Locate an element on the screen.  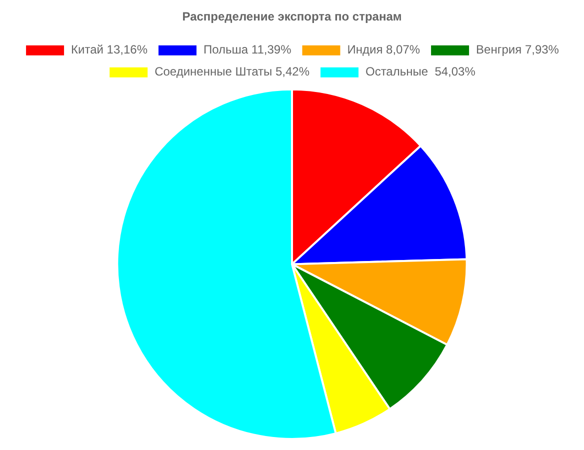
legend-label: Соединенные Штаты 5,42% is located at coordinates (232, 71).